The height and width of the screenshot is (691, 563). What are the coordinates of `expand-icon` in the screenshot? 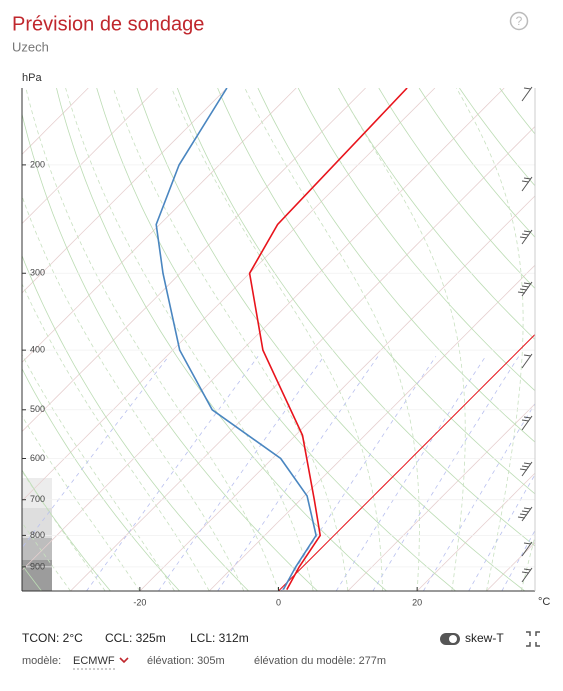 It's located at (533, 639).